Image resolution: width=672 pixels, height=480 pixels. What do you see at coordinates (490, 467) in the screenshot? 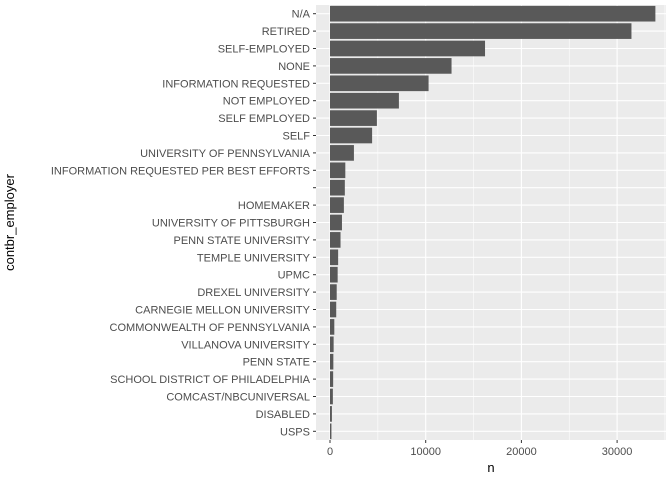
I see `x-axis-title: n` at bounding box center [490, 467].